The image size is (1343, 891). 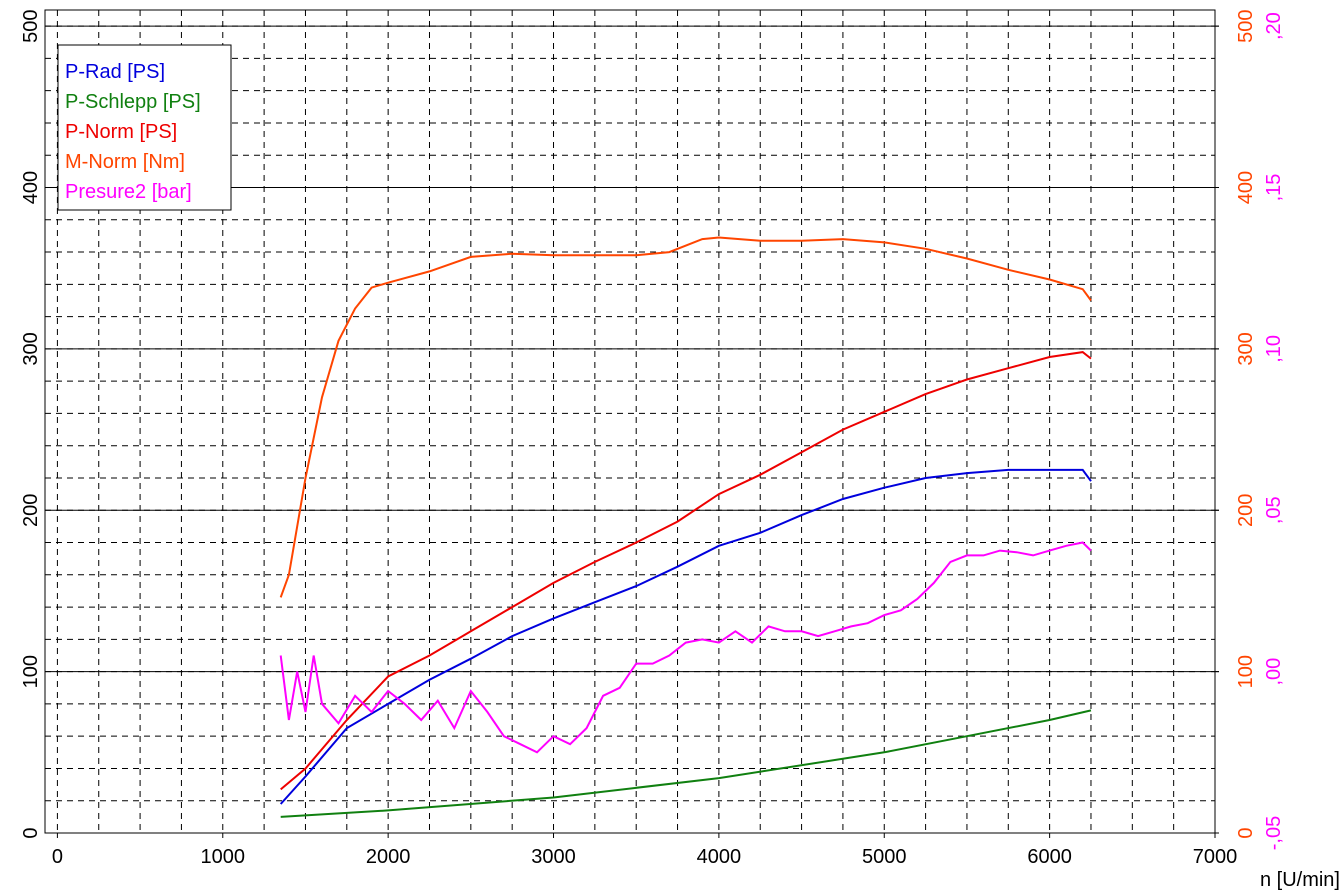 I want to click on legend-box, so click(x=144, y=127).